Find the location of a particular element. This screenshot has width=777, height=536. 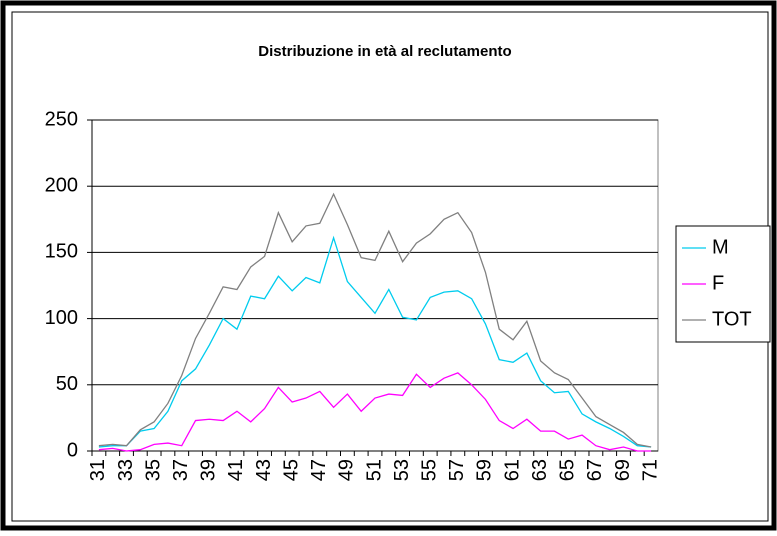

legend-label: F is located at coordinates (718, 283).